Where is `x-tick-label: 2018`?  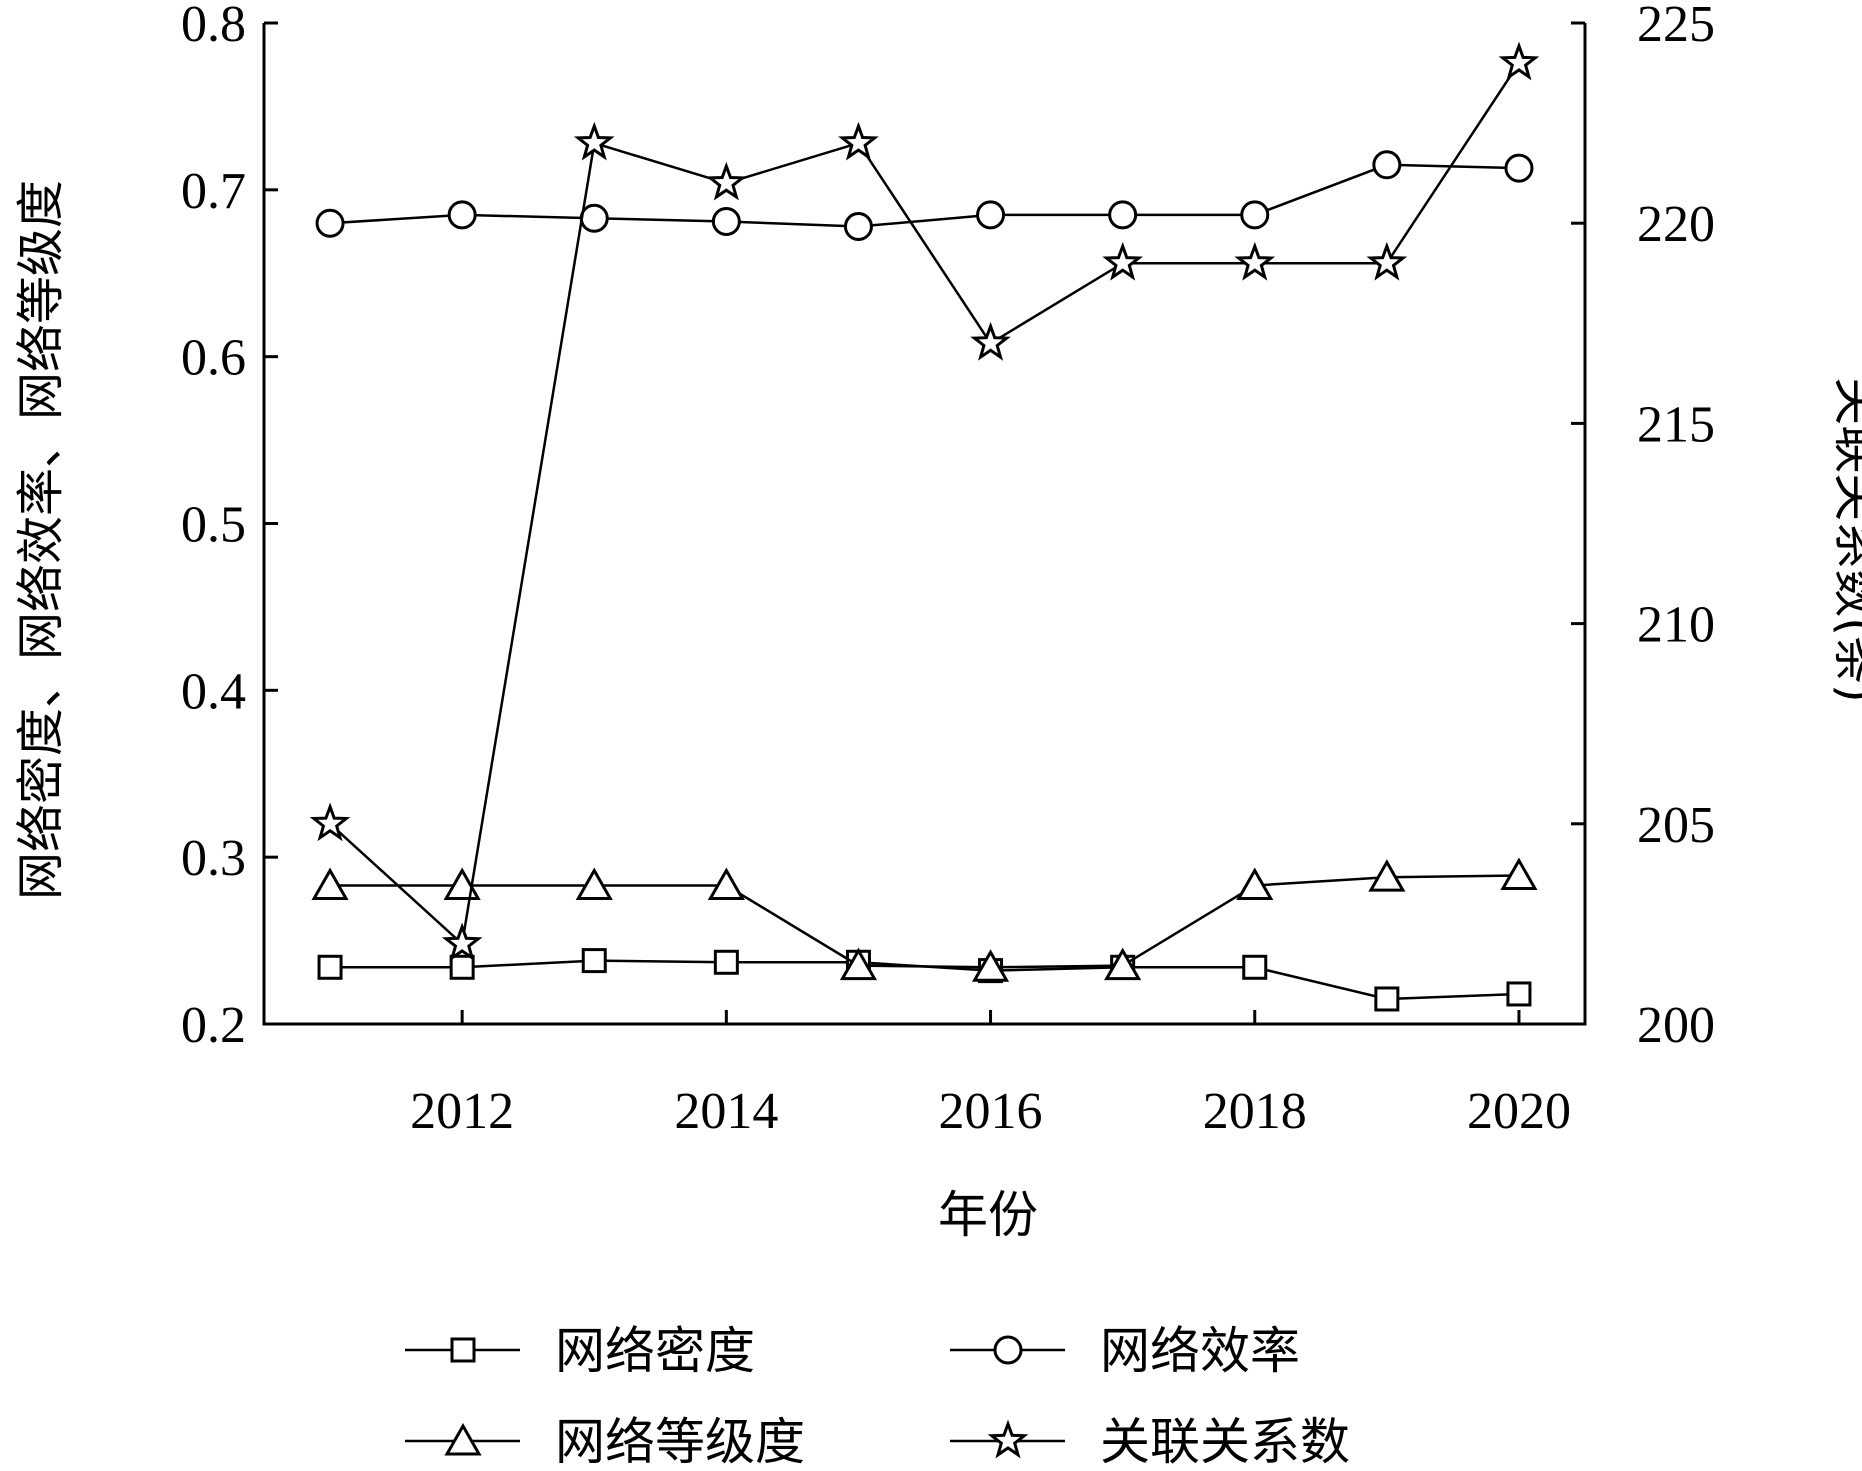 x-tick-label: 2018 is located at coordinates (1255, 1111).